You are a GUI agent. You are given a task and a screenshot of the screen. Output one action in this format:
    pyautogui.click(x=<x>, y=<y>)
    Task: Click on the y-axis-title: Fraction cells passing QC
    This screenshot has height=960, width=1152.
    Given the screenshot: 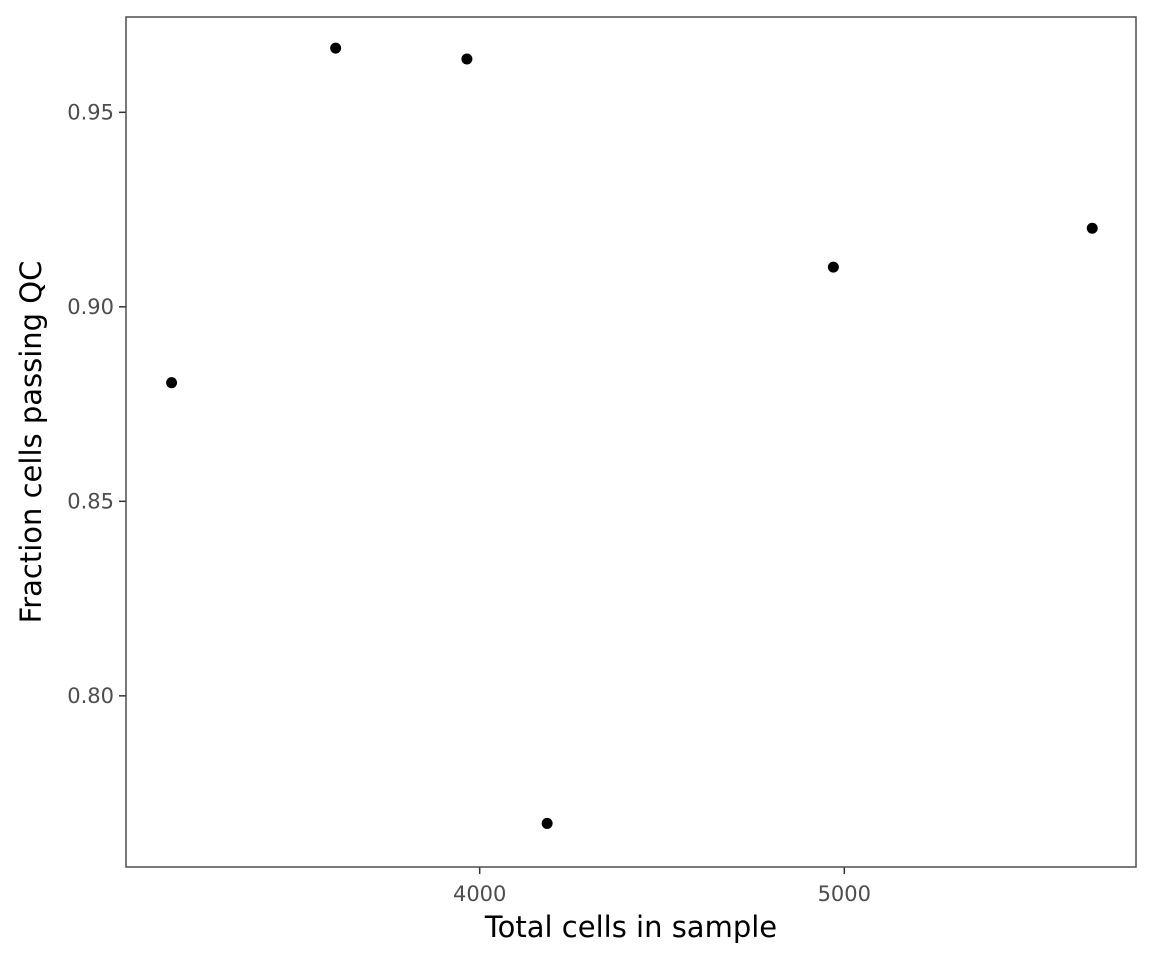 What is the action you would take?
    pyautogui.click(x=31, y=442)
    